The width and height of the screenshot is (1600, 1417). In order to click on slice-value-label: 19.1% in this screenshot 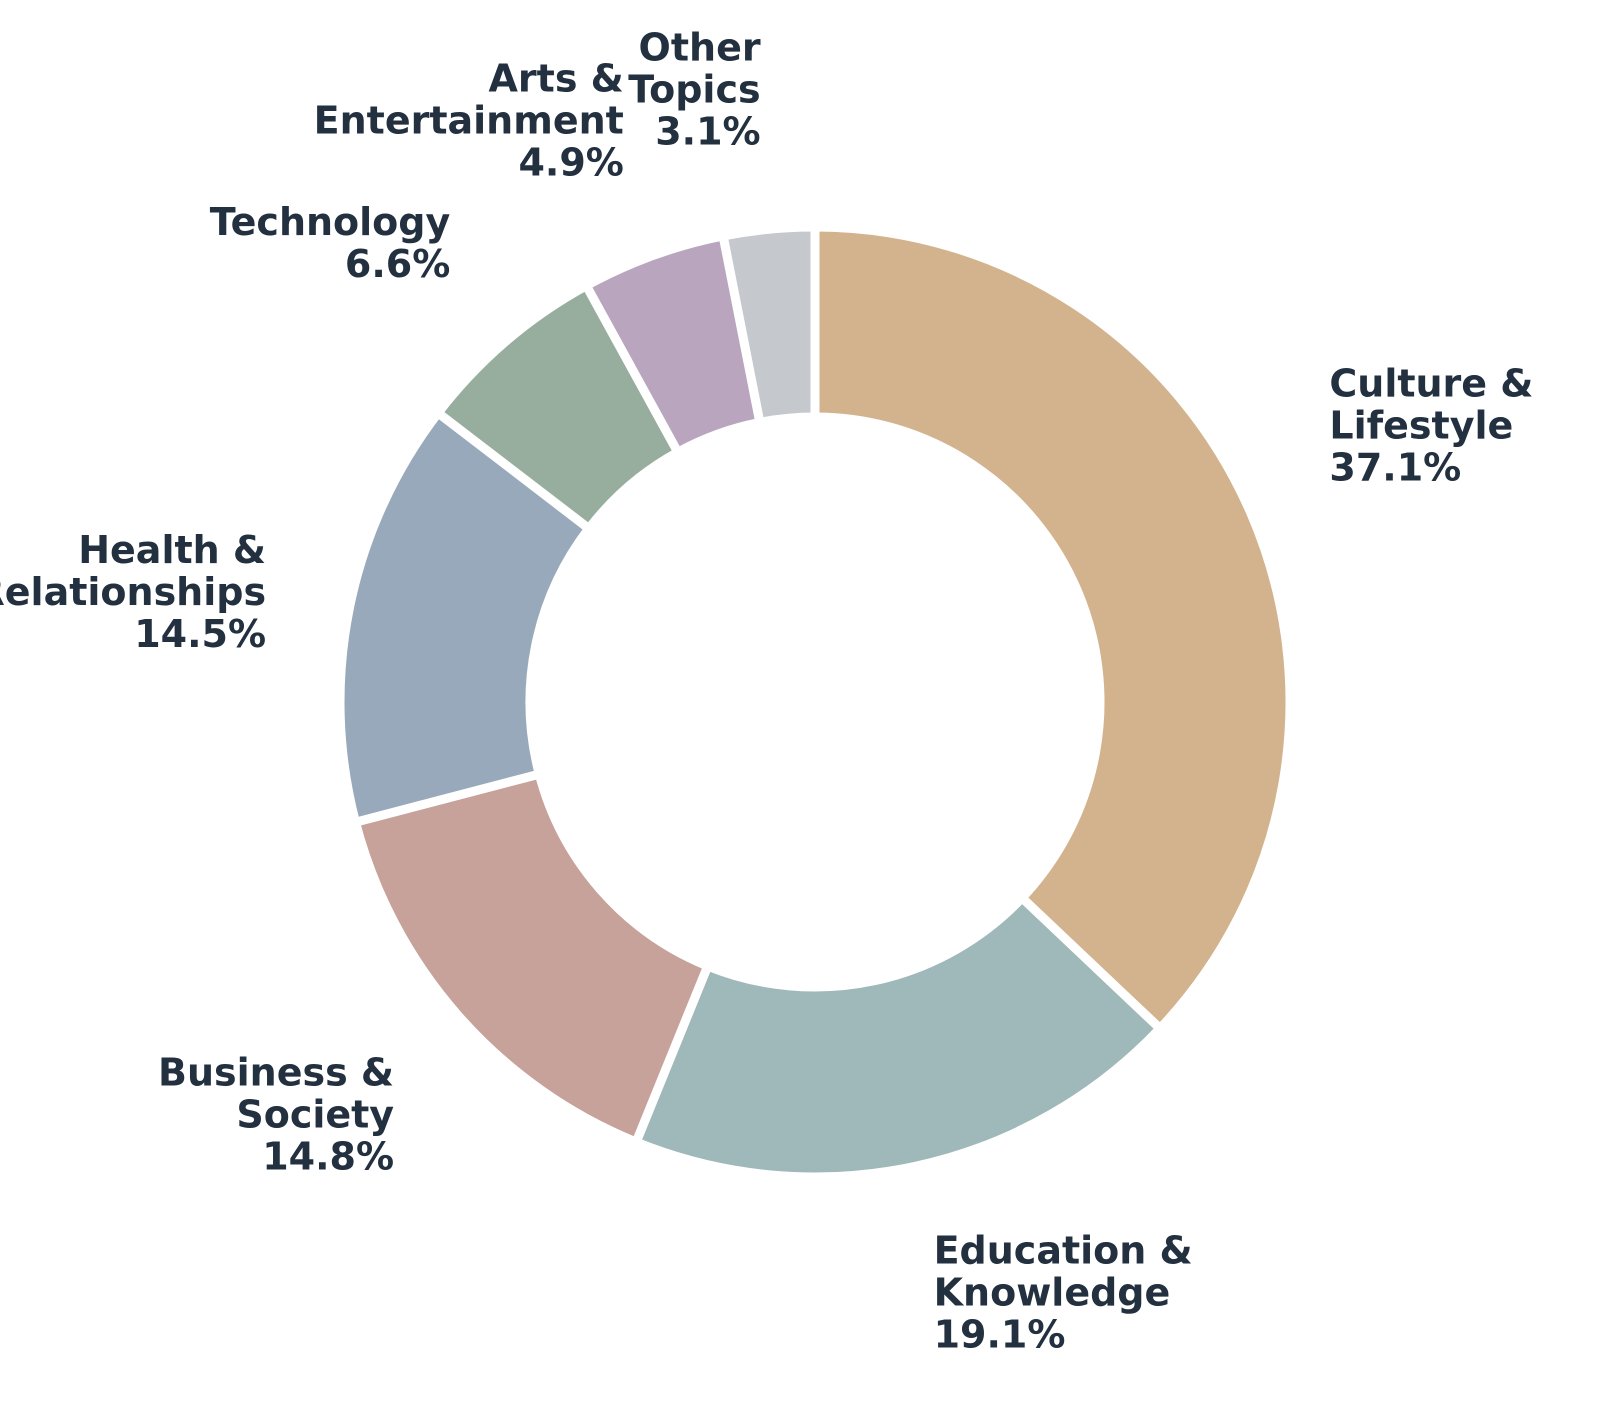, I will do `click(1000, 1334)`.